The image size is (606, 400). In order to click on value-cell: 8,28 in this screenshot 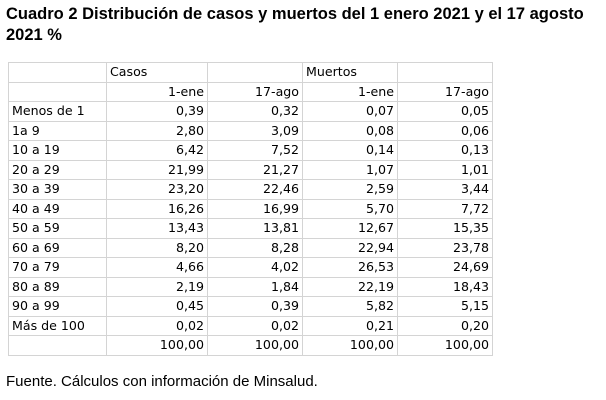, I will do `click(255, 247)`.